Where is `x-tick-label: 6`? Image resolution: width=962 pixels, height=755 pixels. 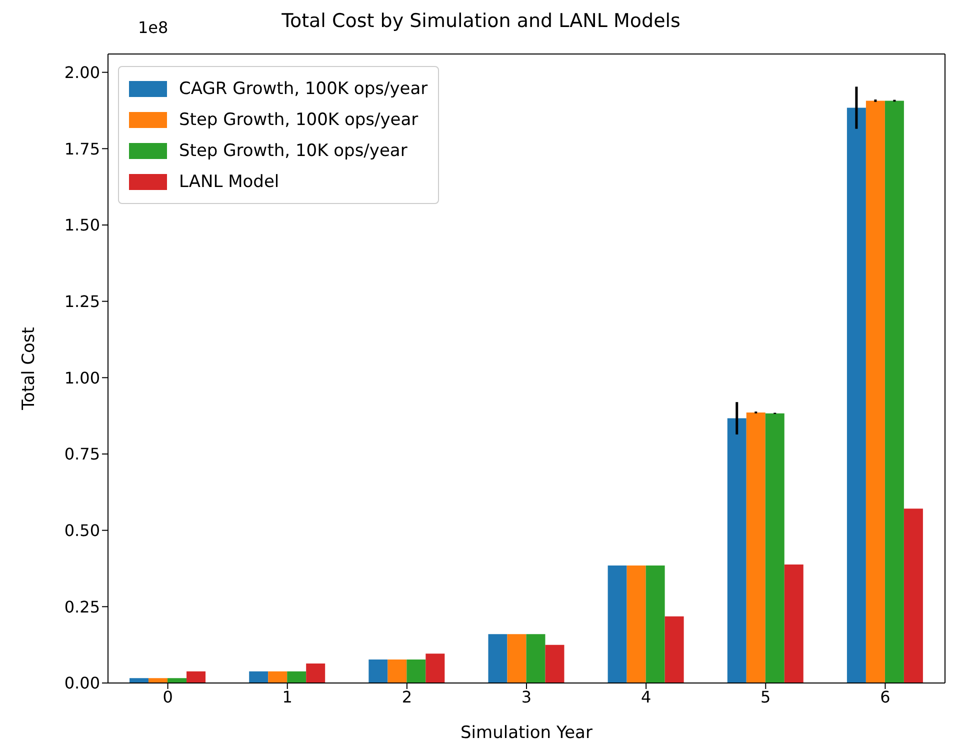 x-tick-label: 6 is located at coordinates (885, 696).